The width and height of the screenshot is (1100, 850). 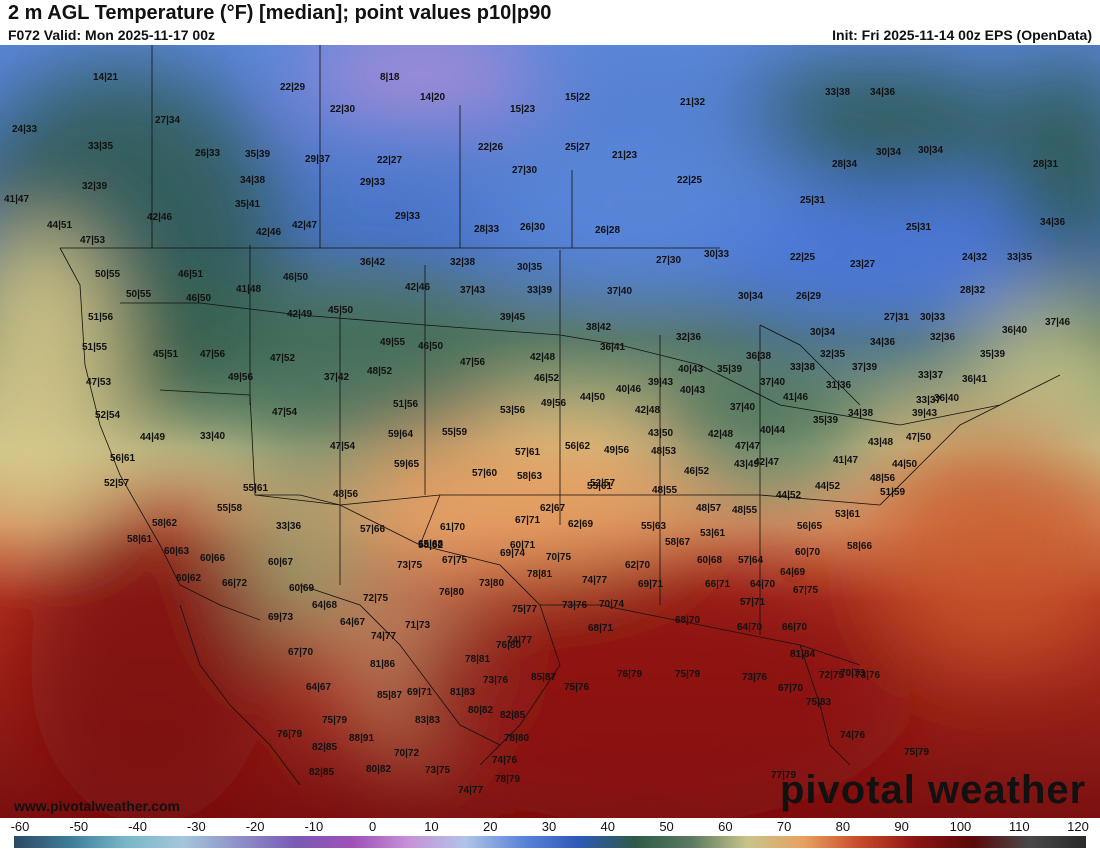 What do you see at coordinates (427, 720) in the screenshot?
I see `point-value: 83|83` at bounding box center [427, 720].